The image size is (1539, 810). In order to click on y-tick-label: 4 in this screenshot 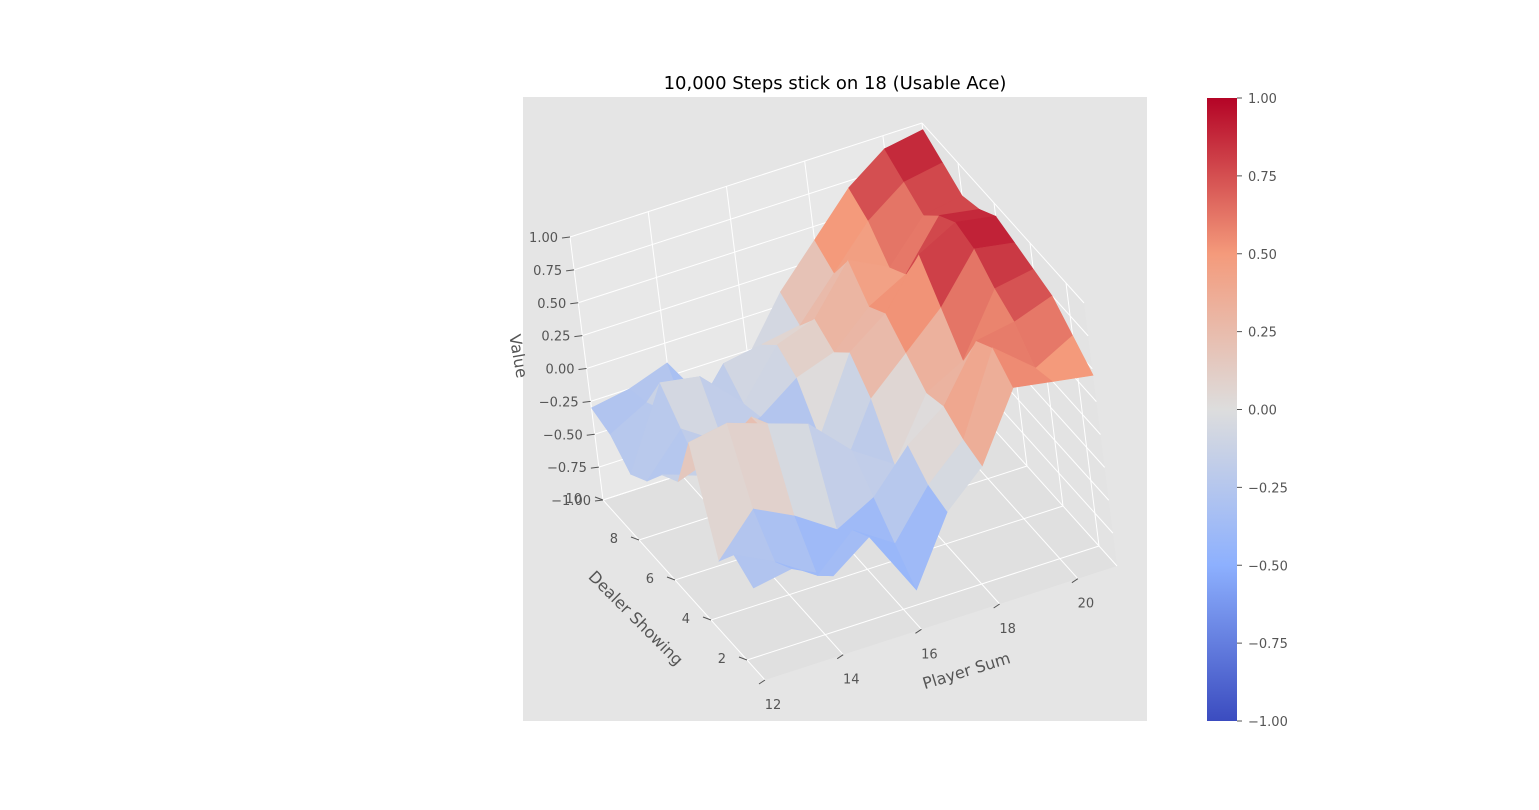, I will do `click(686, 619)`.